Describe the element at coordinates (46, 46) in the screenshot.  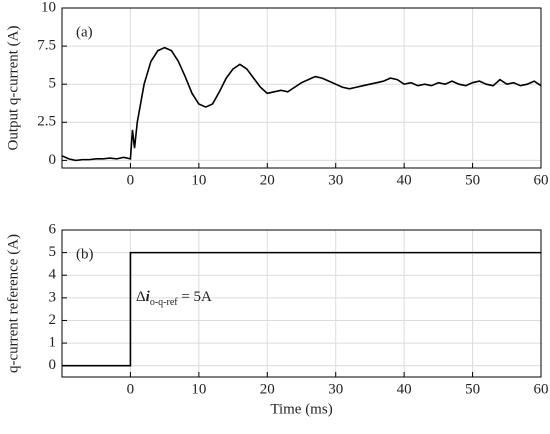
I see `y-tick-label: 7.5` at that location.